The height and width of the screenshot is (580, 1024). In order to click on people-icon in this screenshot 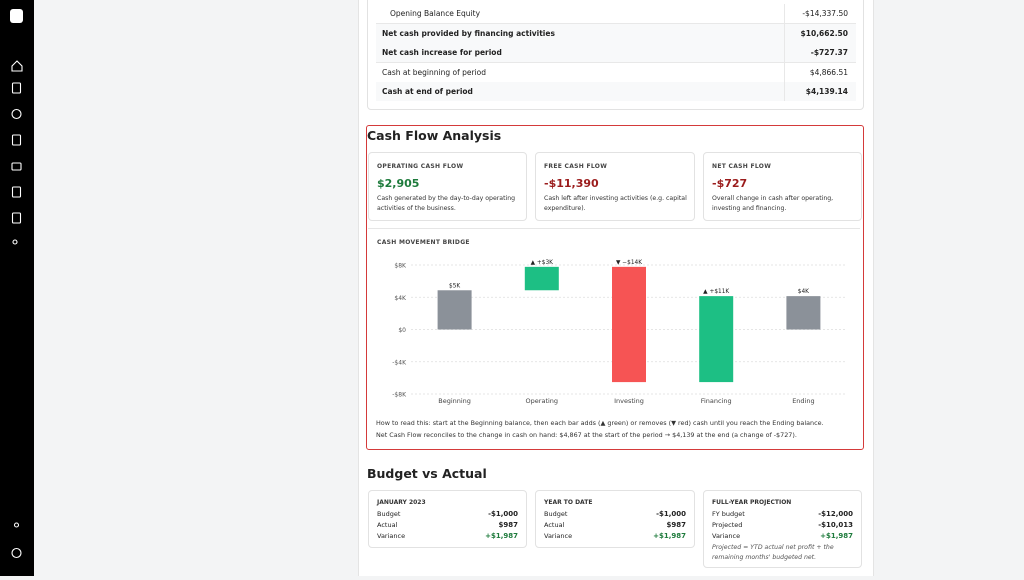, I will do `click(15, 242)`.